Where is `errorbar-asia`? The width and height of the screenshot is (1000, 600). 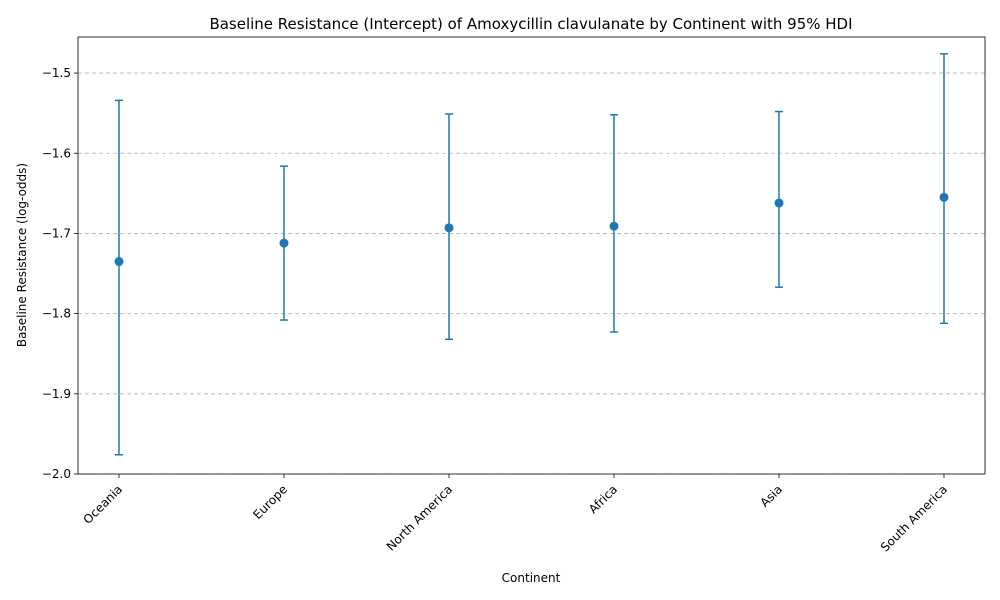 errorbar-asia is located at coordinates (779, 199).